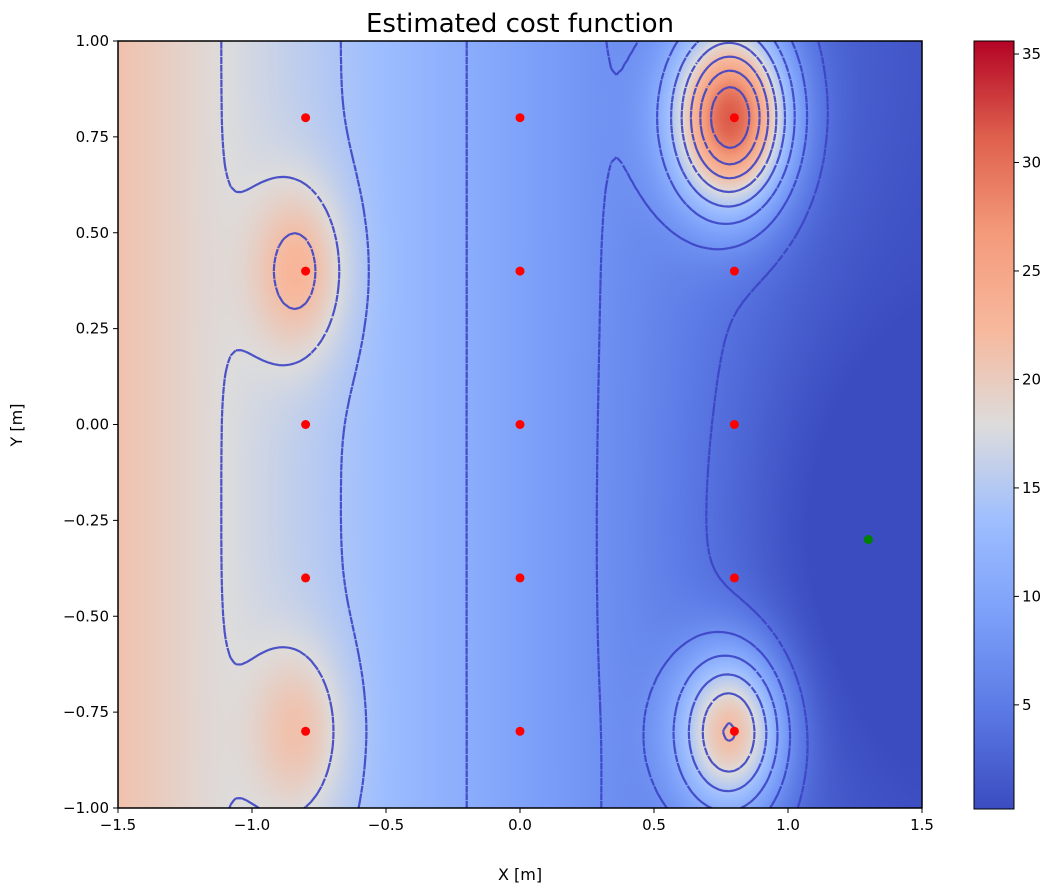 The width and height of the screenshot is (1051, 893). Describe the element at coordinates (868, 540) in the screenshot. I see `green-point` at that location.